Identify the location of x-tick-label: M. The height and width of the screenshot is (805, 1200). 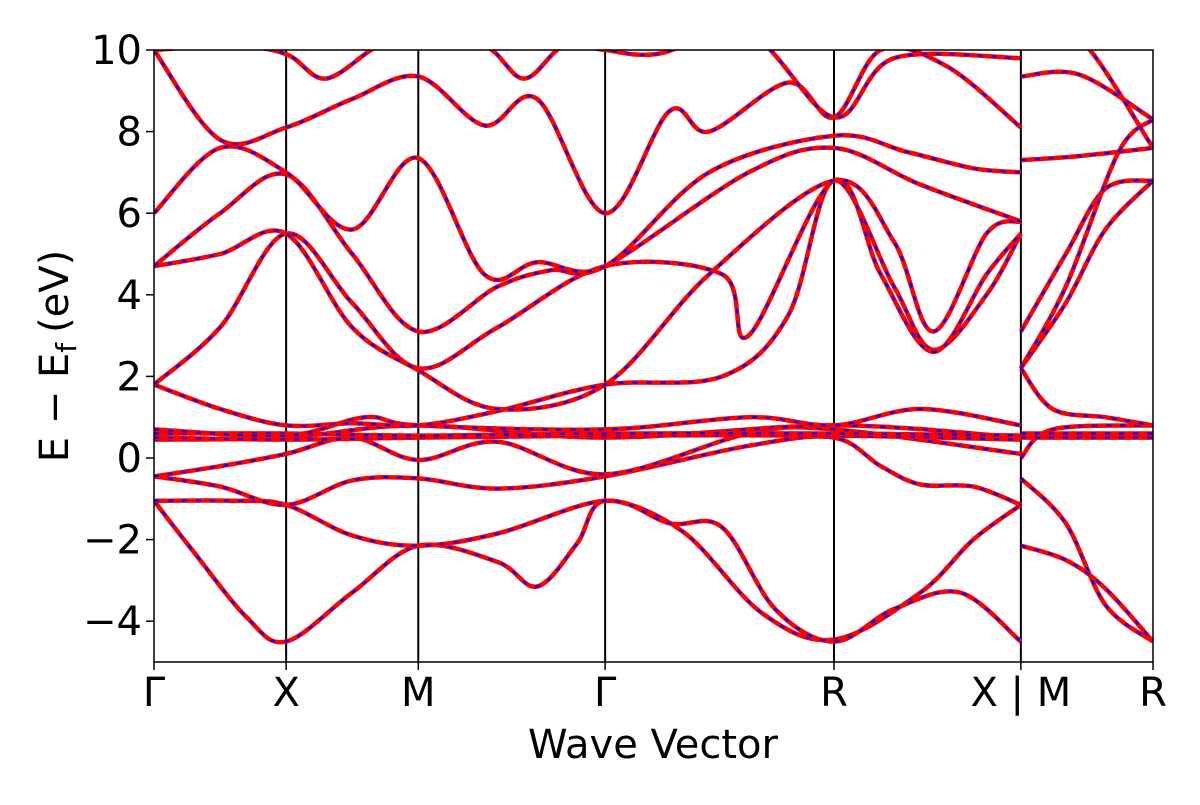
(418, 693).